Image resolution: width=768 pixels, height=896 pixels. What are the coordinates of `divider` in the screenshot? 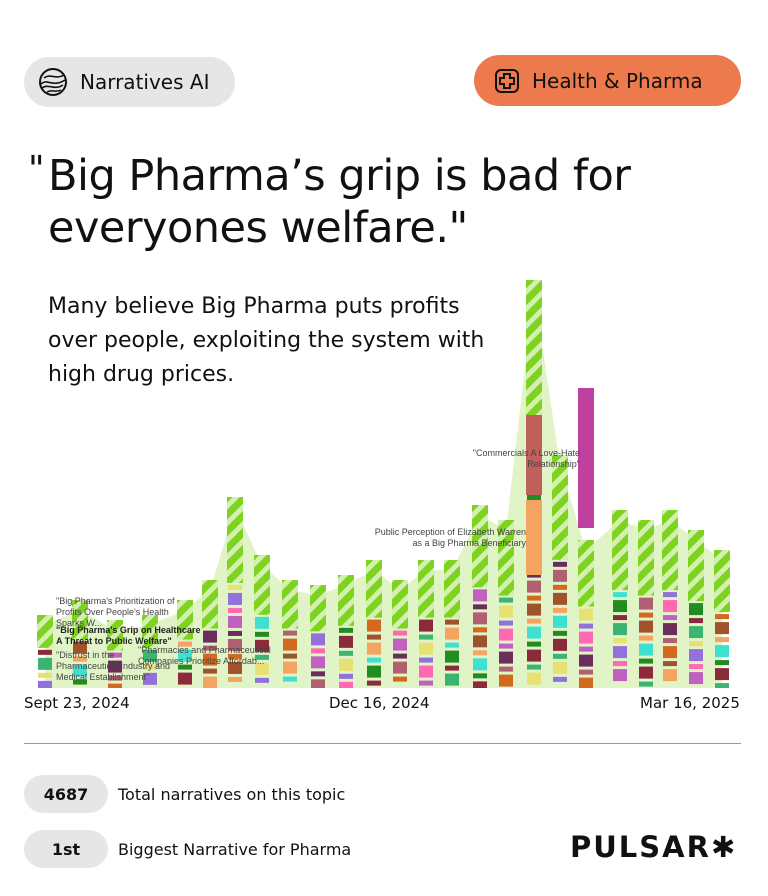 It's located at (382, 743).